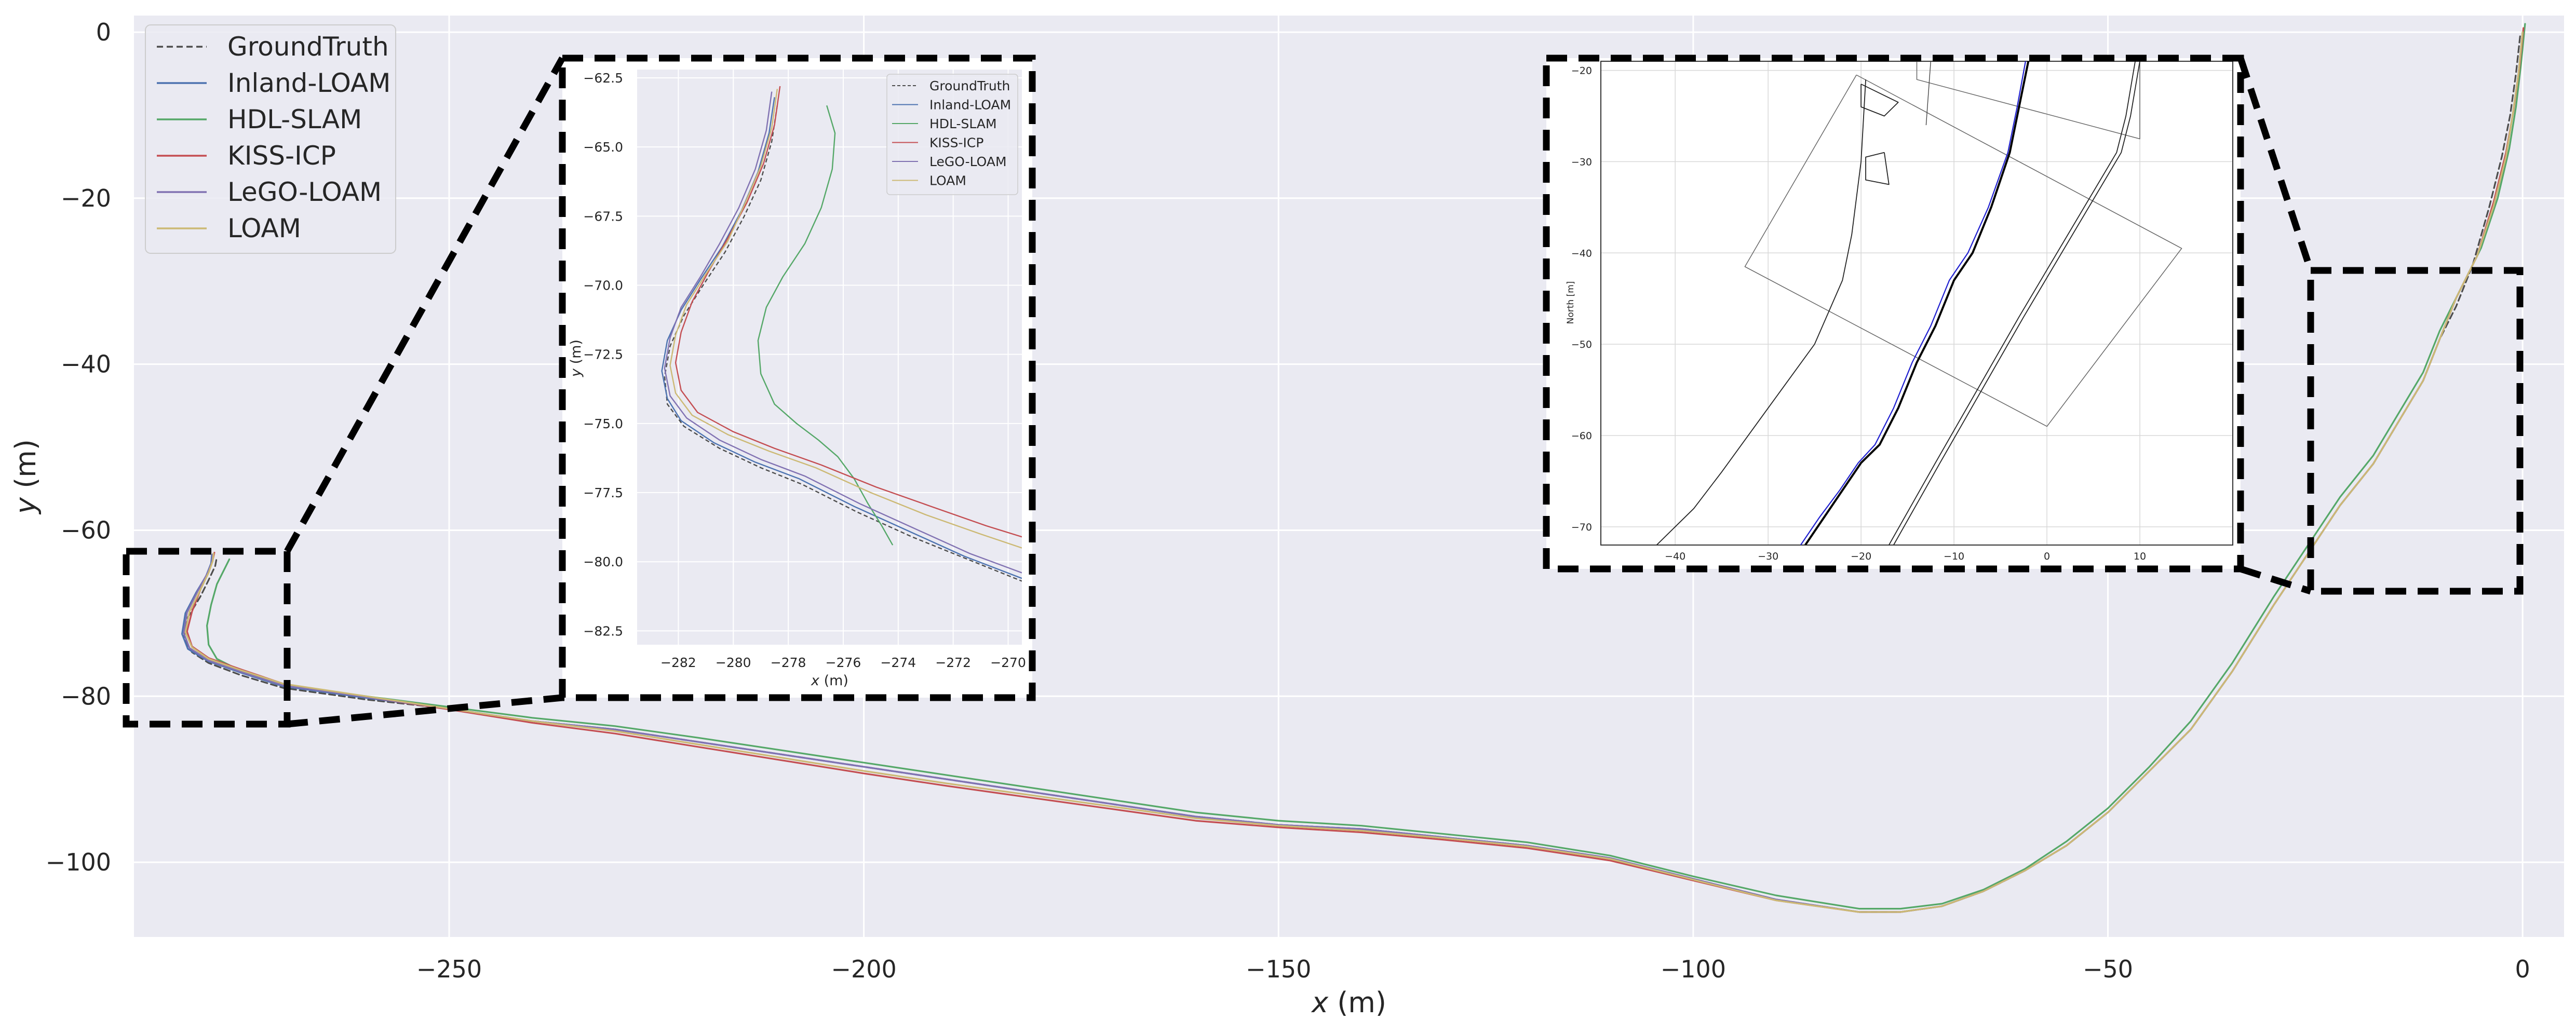 This screenshot has height=1034, width=2576. I want to click on y-tick-label: −20, so click(86, 198).